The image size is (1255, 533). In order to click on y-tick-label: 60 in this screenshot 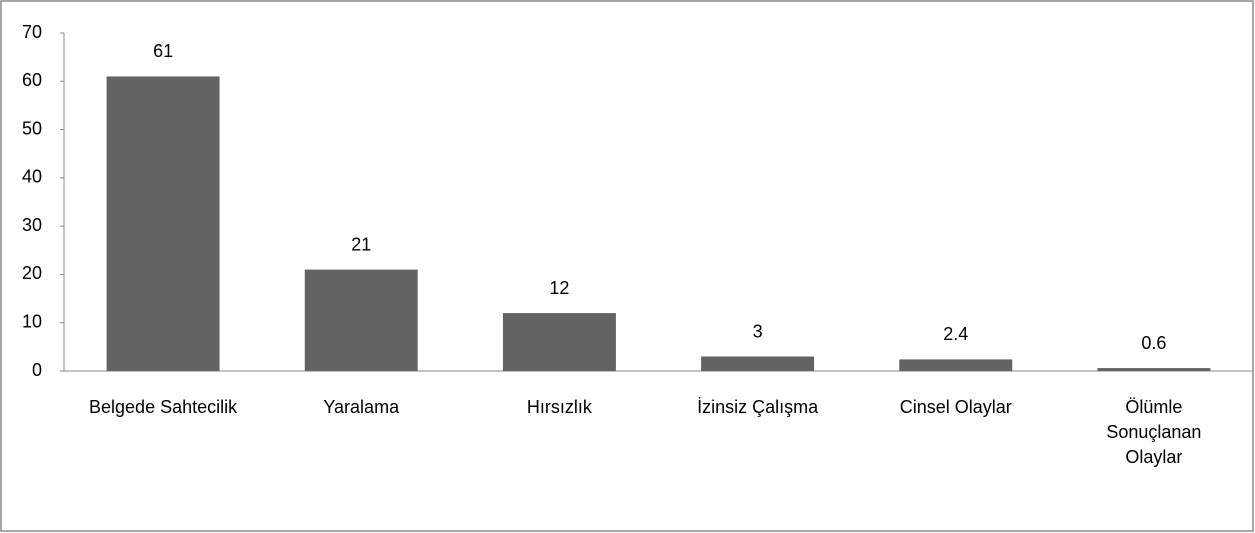, I will do `click(32, 80)`.